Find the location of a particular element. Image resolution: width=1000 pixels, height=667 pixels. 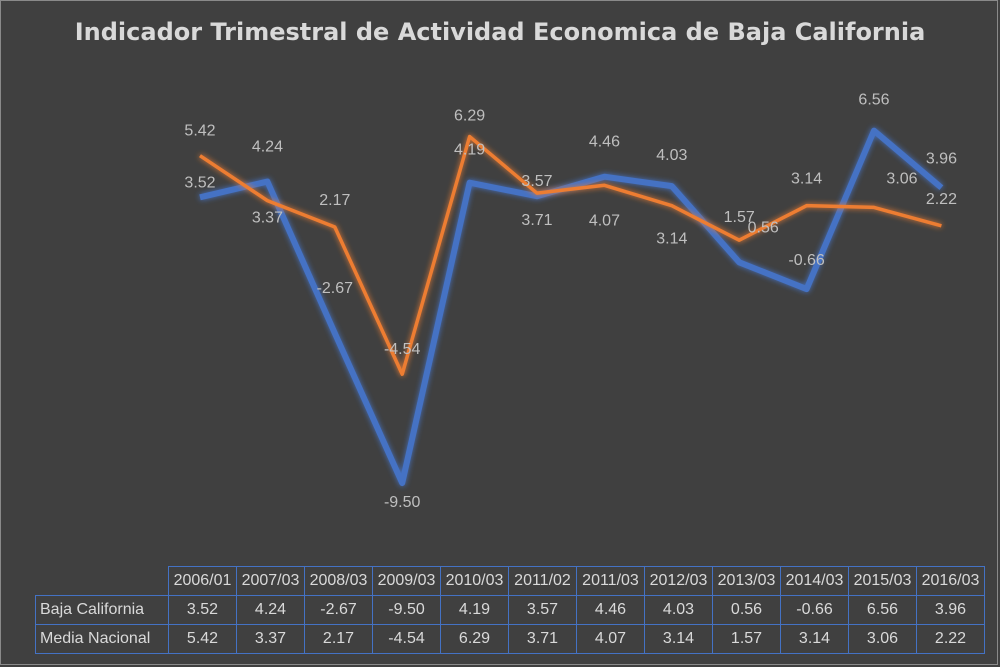

data-label: 4.46 is located at coordinates (604, 142).